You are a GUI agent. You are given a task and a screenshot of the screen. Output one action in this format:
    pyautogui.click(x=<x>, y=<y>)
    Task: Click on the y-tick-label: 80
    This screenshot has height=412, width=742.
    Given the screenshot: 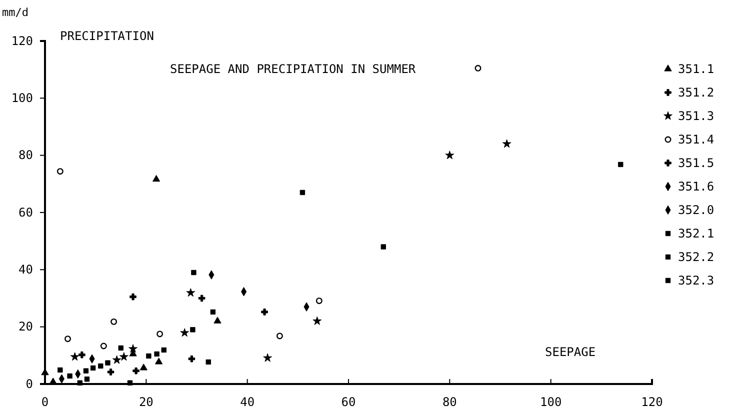 What is the action you would take?
    pyautogui.click(x=25, y=155)
    